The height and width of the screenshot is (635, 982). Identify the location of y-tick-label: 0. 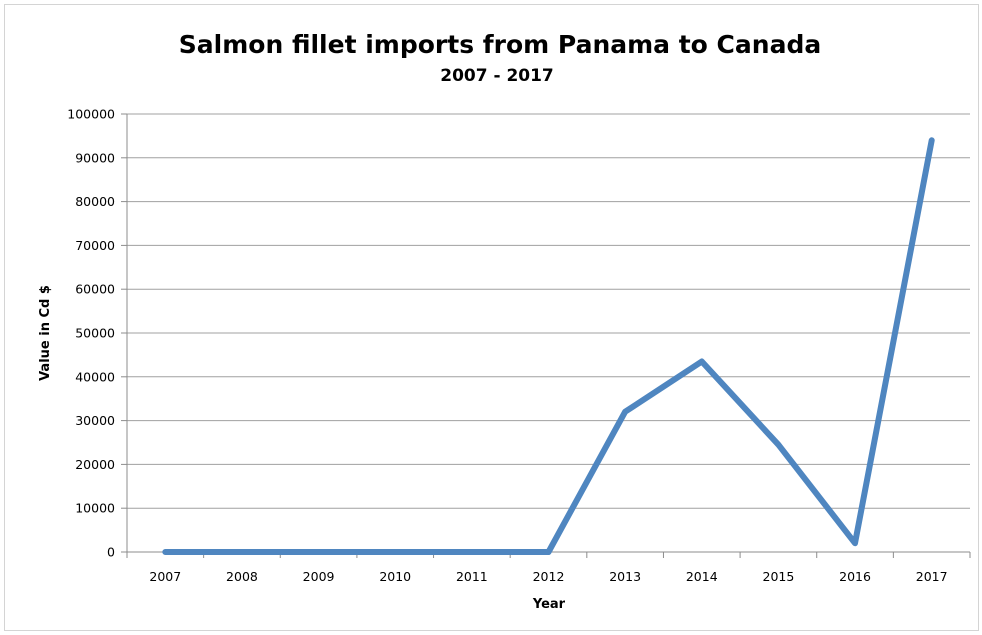
(111, 552).